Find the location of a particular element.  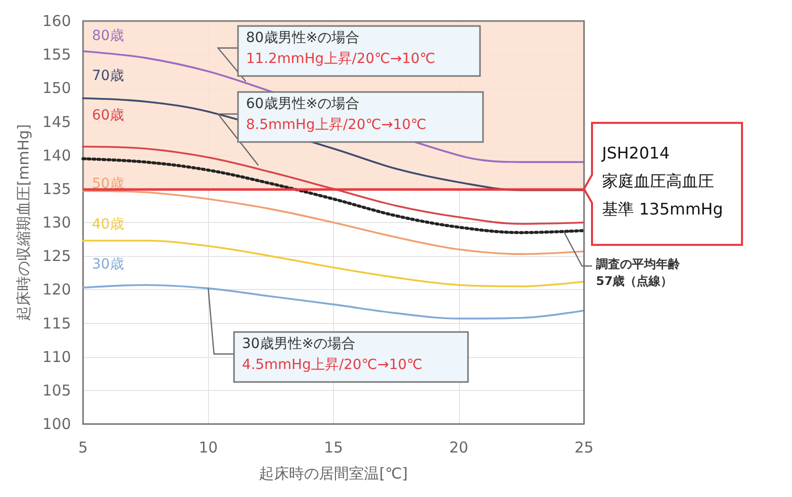

y-axis-title: 起床時の収縮期血圧[mmHg] is located at coordinates (23, 222).